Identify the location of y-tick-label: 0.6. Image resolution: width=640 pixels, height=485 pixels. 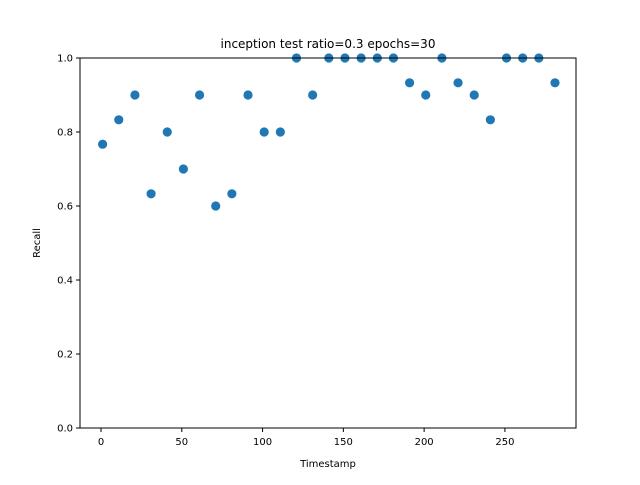
(65, 207).